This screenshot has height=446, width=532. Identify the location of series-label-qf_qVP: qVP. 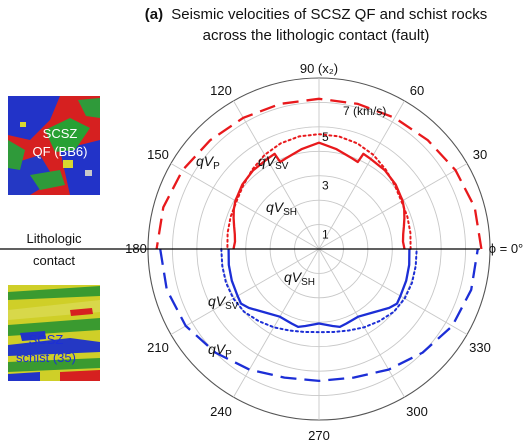
(208, 162).